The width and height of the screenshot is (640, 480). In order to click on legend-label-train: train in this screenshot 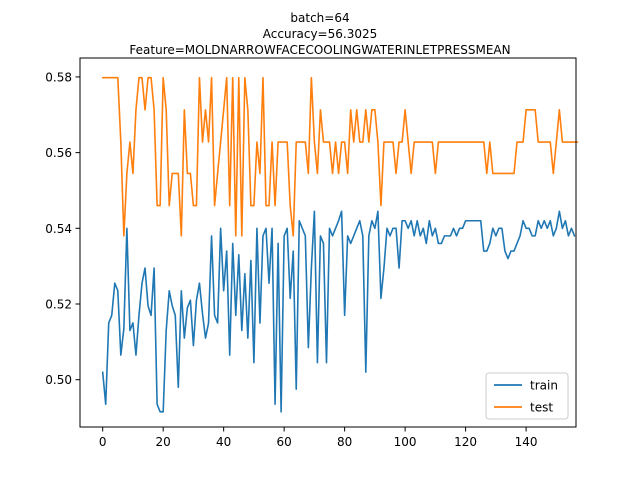, I will do `click(544, 386)`.